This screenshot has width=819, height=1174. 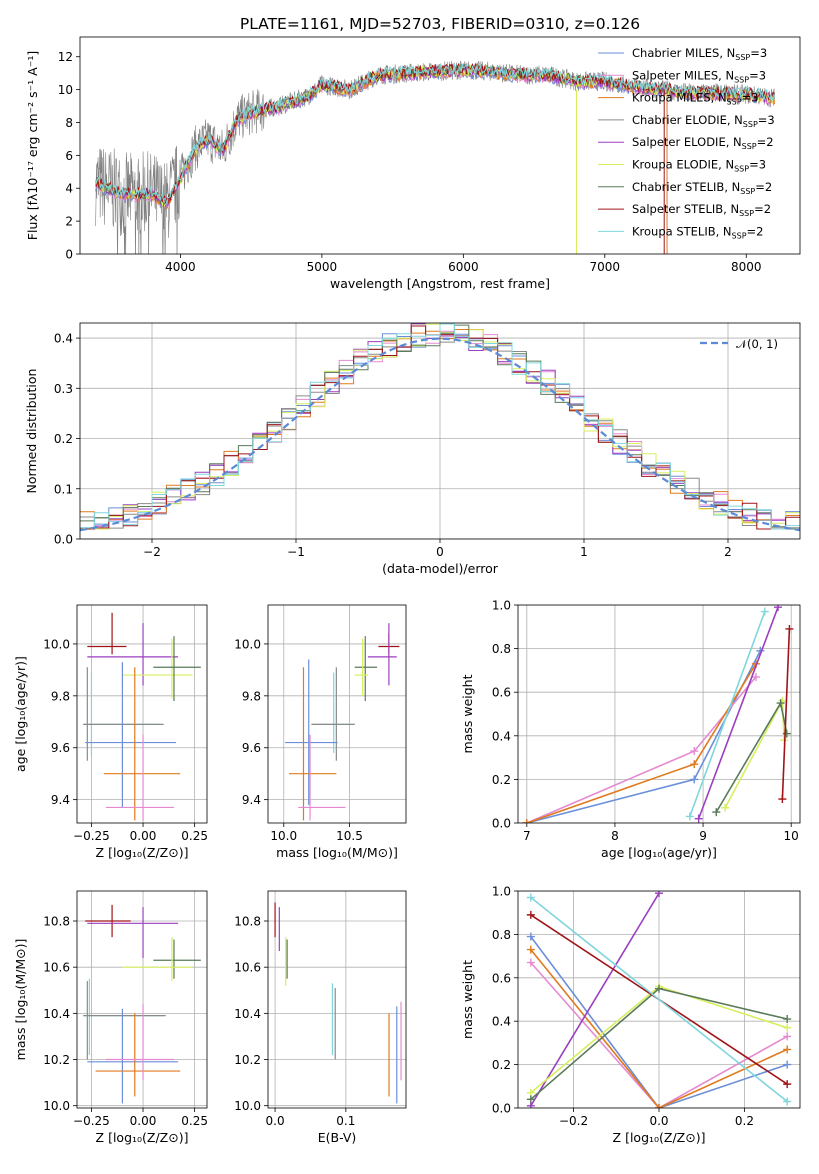 I want to click on y-tick-label: 0.8, so click(x=501, y=935).